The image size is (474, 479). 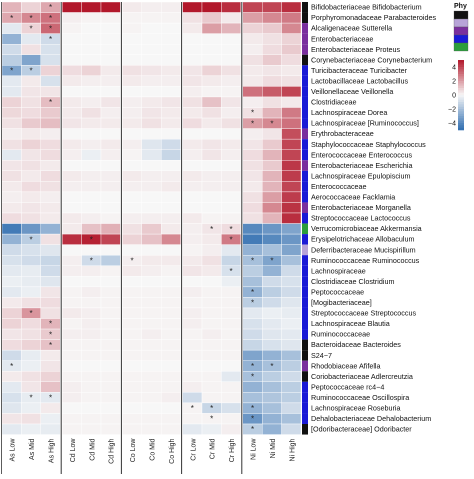 What do you see at coordinates (73, 450) in the screenshot?
I see `column-label: Cd Low` at bounding box center [73, 450].